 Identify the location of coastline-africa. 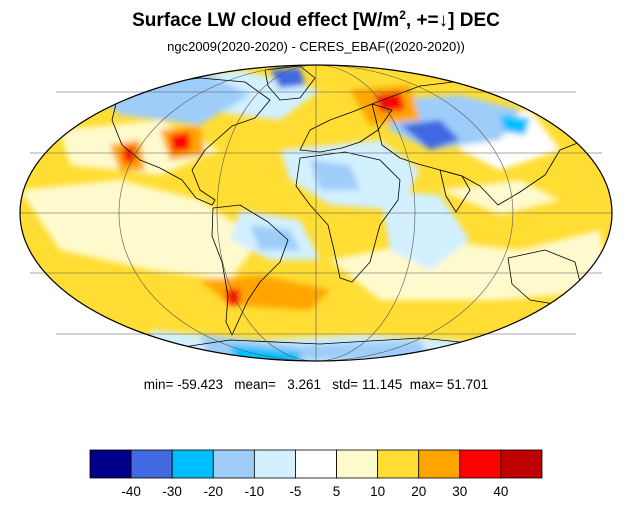
(348, 217).